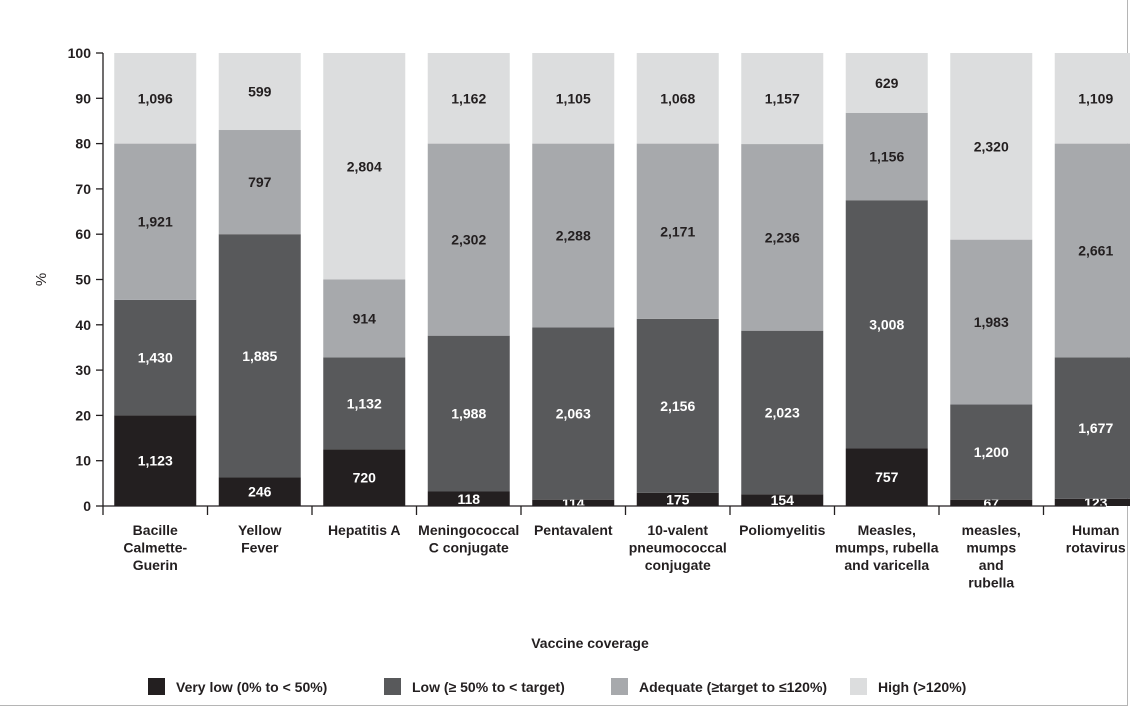 This screenshot has width=1130, height=710. What do you see at coordinates (83, 234) in the screenshot?
I see `y-tick-label: 60` at bounding box center [83, 234].